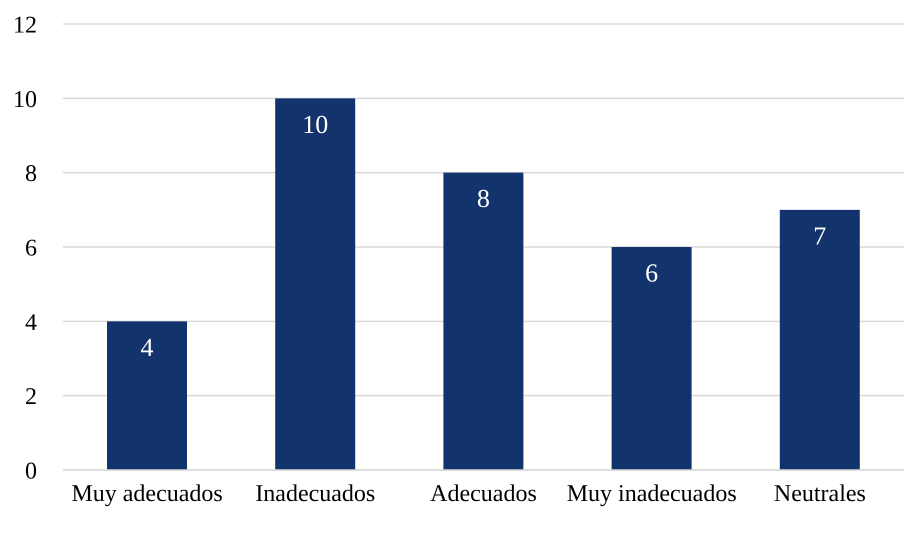 The height and width of the screenshot is (550, 914). I want to click on y-tick-label: 4, so click(31, 323).